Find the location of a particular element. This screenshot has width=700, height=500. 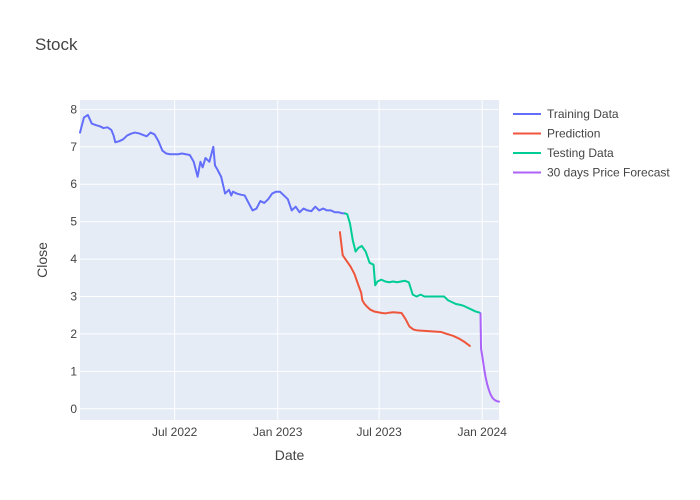

legend-label: Training Data is located at coordinates (583, 114).